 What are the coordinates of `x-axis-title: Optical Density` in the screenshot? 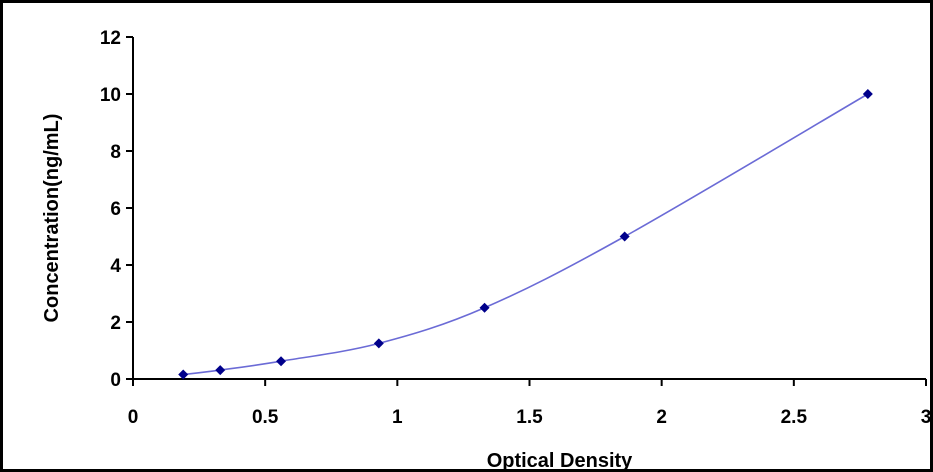 It's located at (560, 461).